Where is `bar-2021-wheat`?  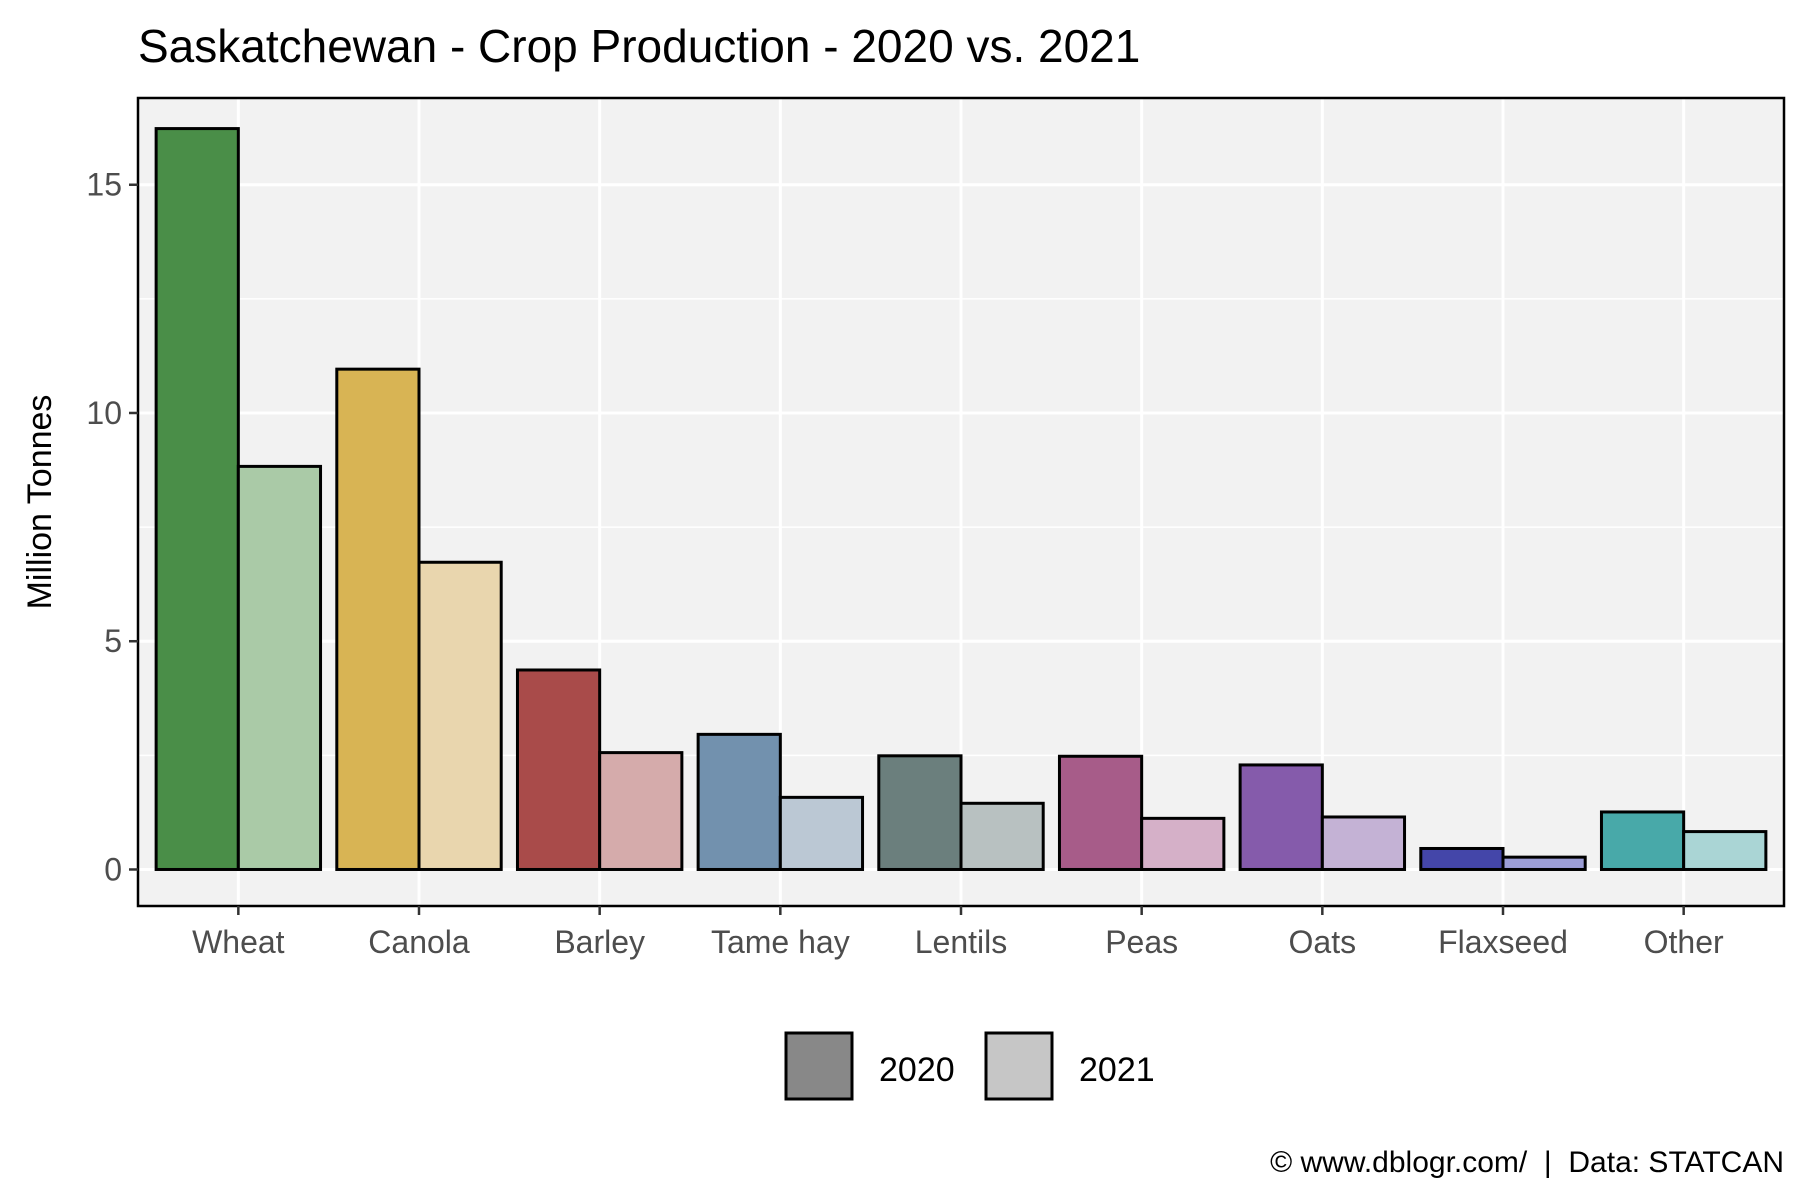 bar-2021-wheat is located at coordinates (279, 667).